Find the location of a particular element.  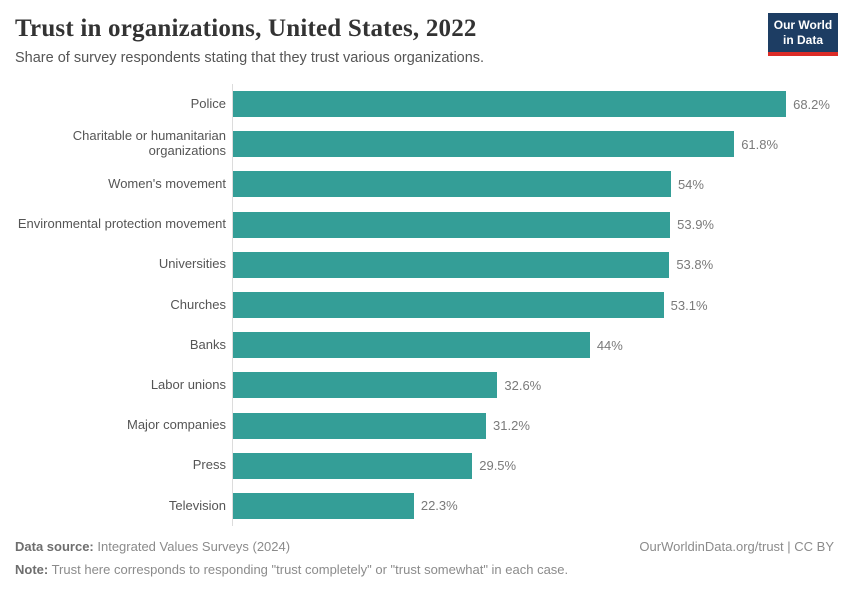

plot-area: 61.8% is located at coordinates (541, 144).